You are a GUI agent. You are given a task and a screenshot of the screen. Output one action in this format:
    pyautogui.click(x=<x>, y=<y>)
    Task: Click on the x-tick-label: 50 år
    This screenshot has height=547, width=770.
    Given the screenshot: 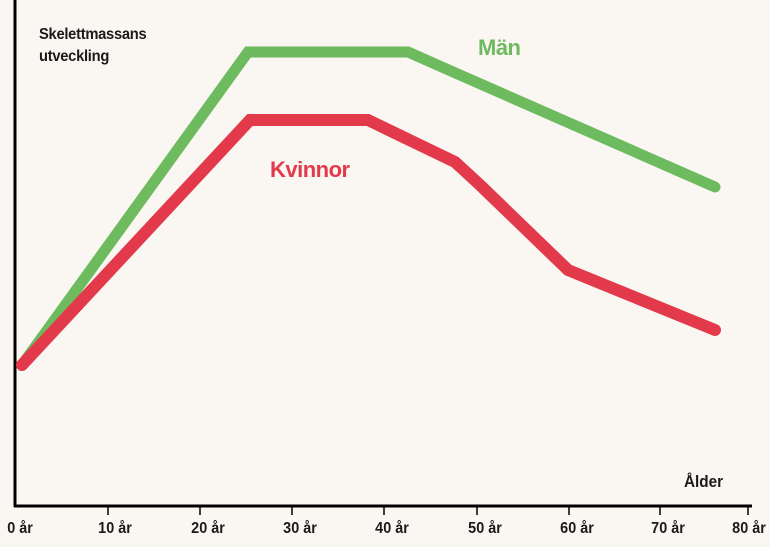 What is the action you would take?
    pyautogui.click(x=485, y=528)
    